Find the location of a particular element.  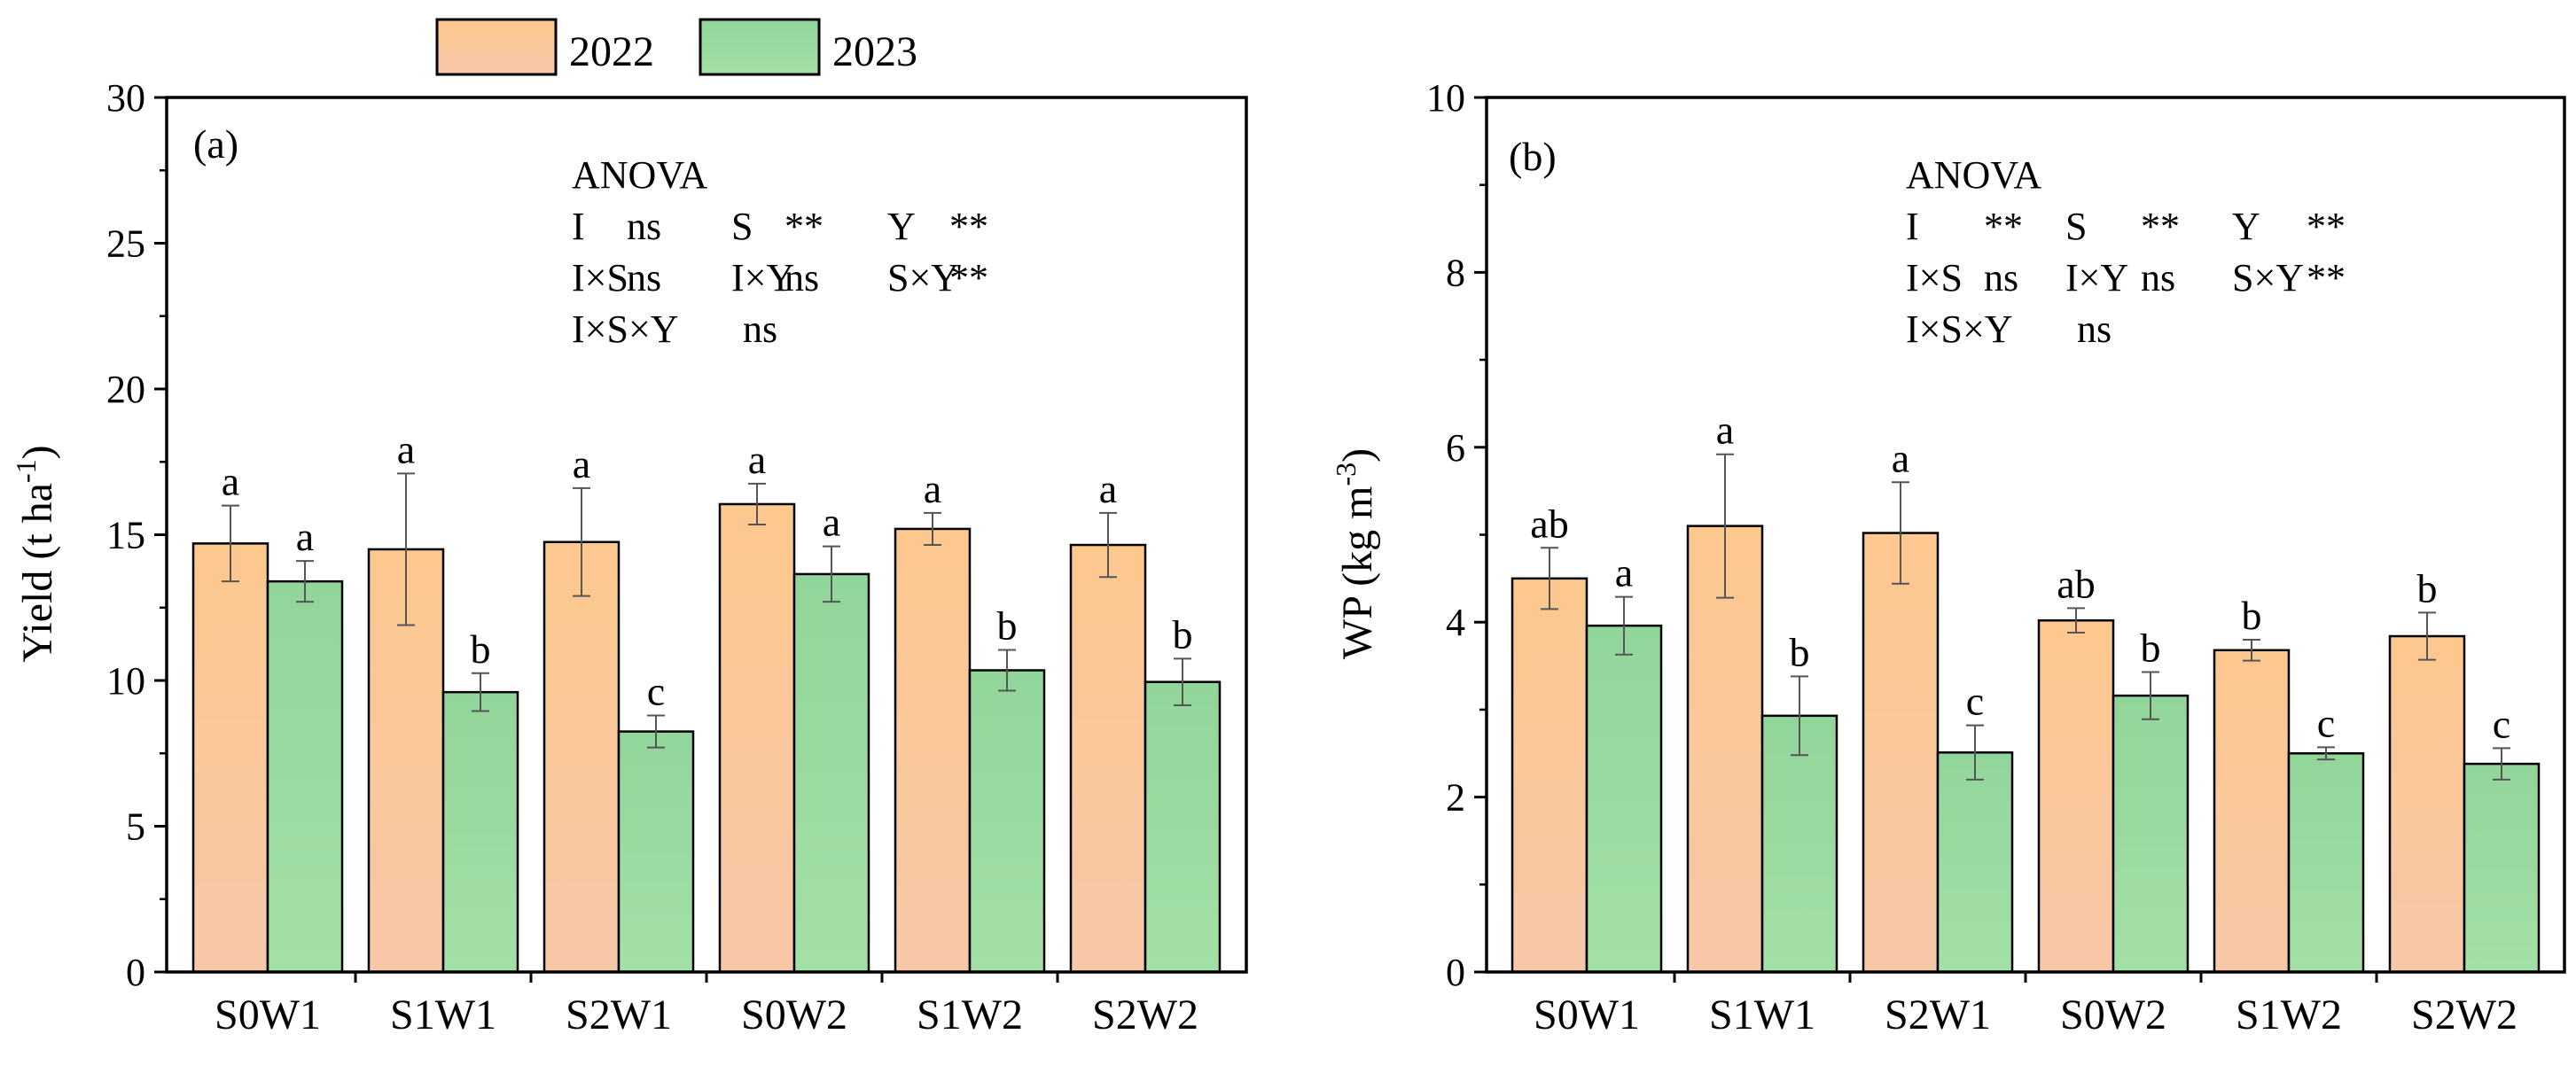

panel-b-letter-2022-S0W2: ab is located at coordinates (2076, 583).